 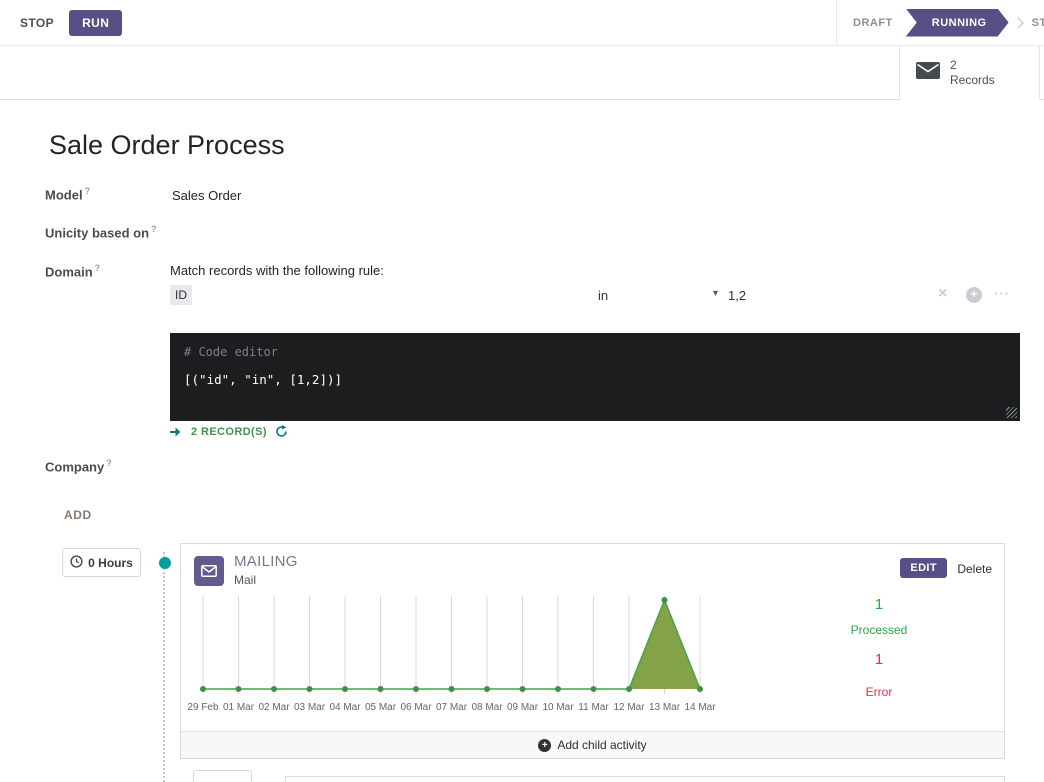 What do you see at coordinates (231, 352) in the screenshot?
I see `code-editor-placeholder: # Code editor` at bounding box center [231, 352].